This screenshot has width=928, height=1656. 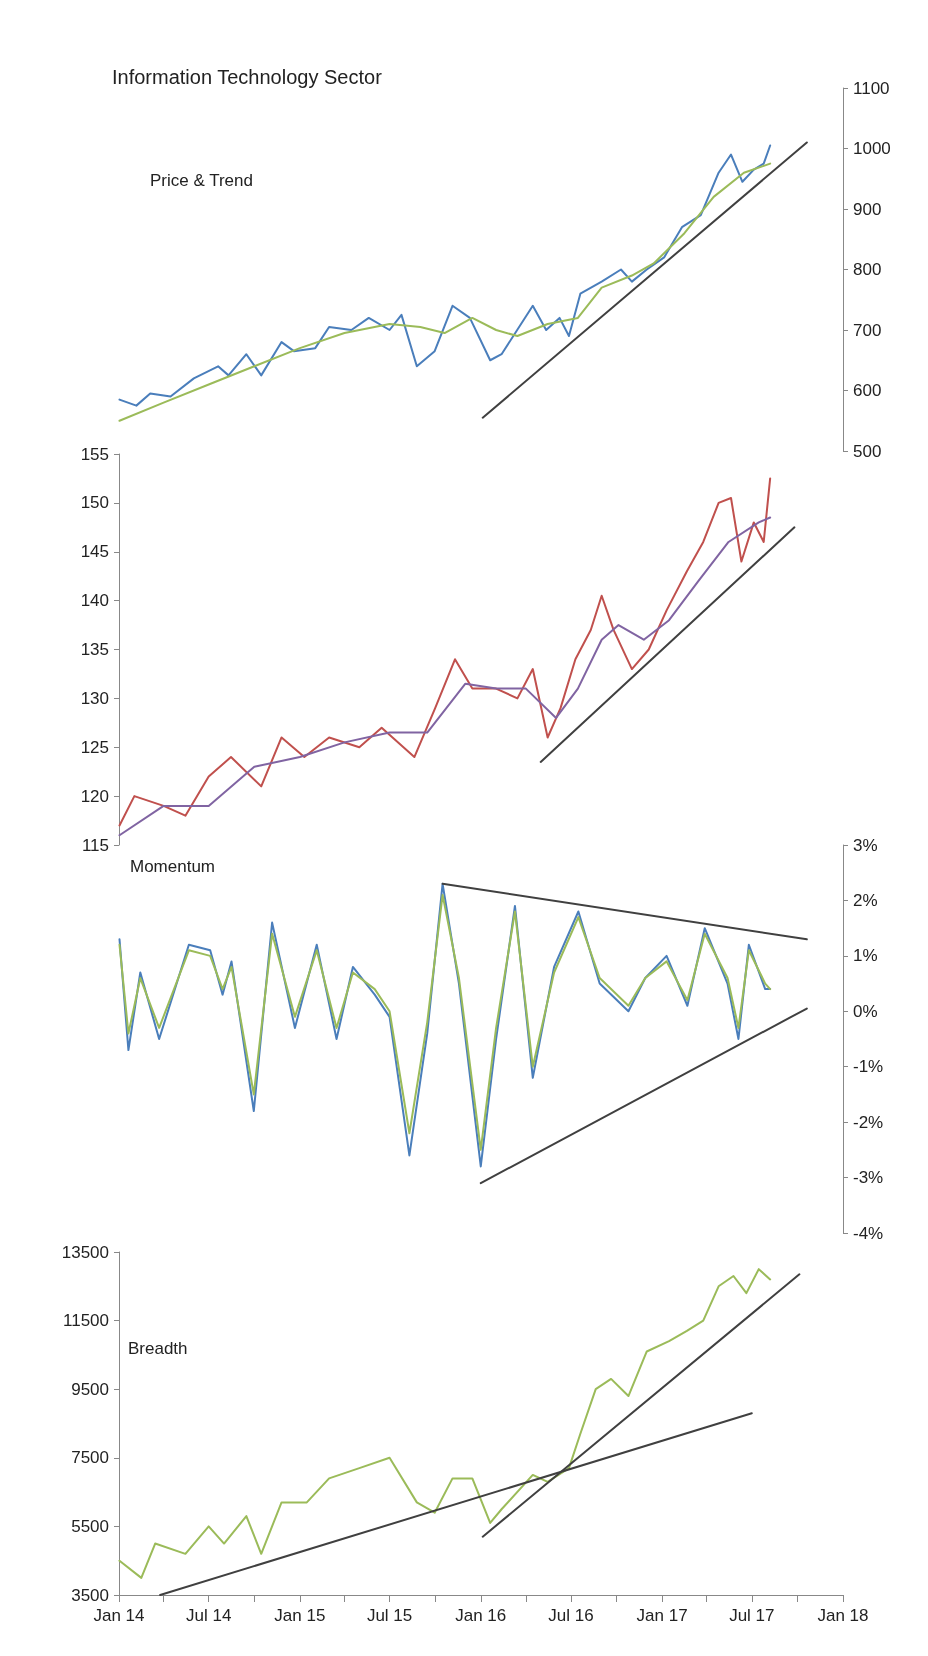 I want to click on y2-tick-label: 1100, so click(x=871, y=88).